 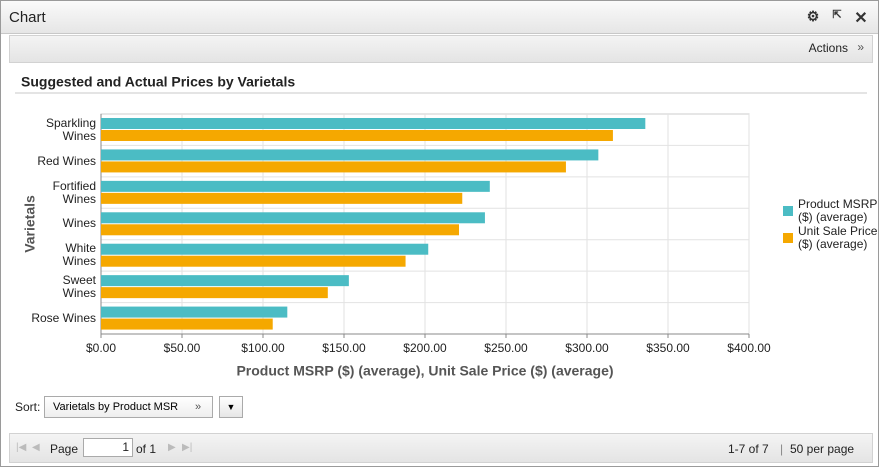 What do you see at coordinates (187, 447) in the screenshot?
I see `last-page-button: ▶|` at bounding box center [187, 447].